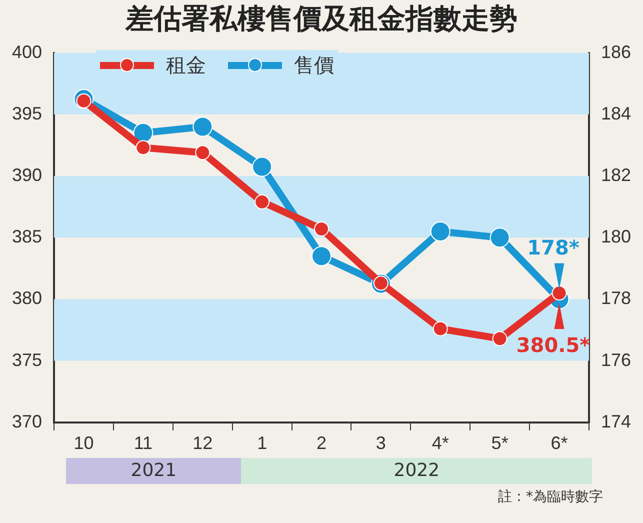 This screenshot has width=643, height=523. What do you see at coordinates (154, 471) in the screenshot?
I see `text: 2021` at bounding box center [154, 471].